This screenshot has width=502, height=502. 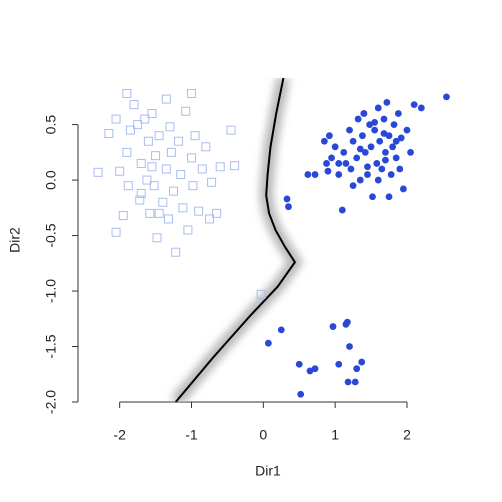 I want to click on y-tick-label: 0.5, so click(x=51, y=125).